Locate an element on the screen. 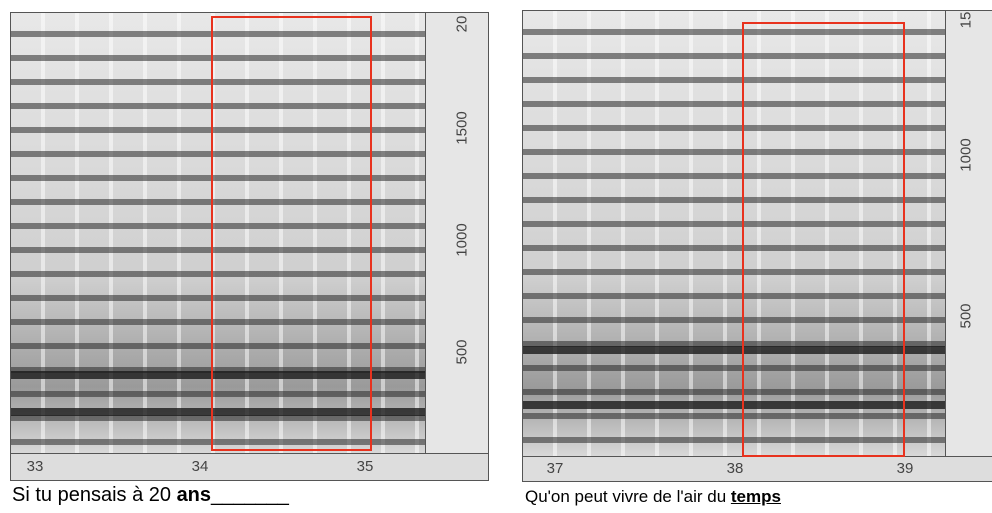 This screenshot has width=992, height=513. caption-emphasis: temps is located at coordinates (755, 496).